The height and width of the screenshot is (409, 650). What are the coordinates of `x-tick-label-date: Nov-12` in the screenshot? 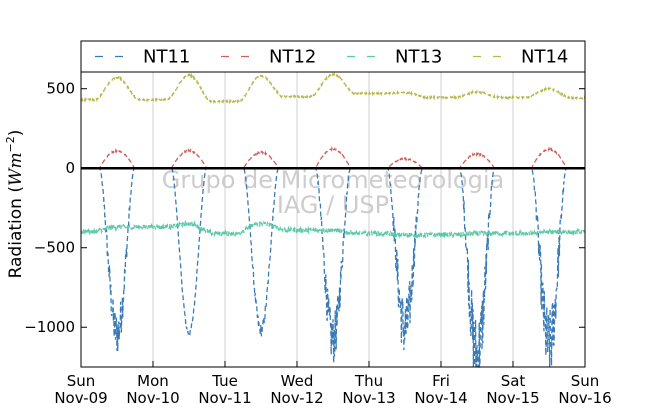 It's located at (296, 398).